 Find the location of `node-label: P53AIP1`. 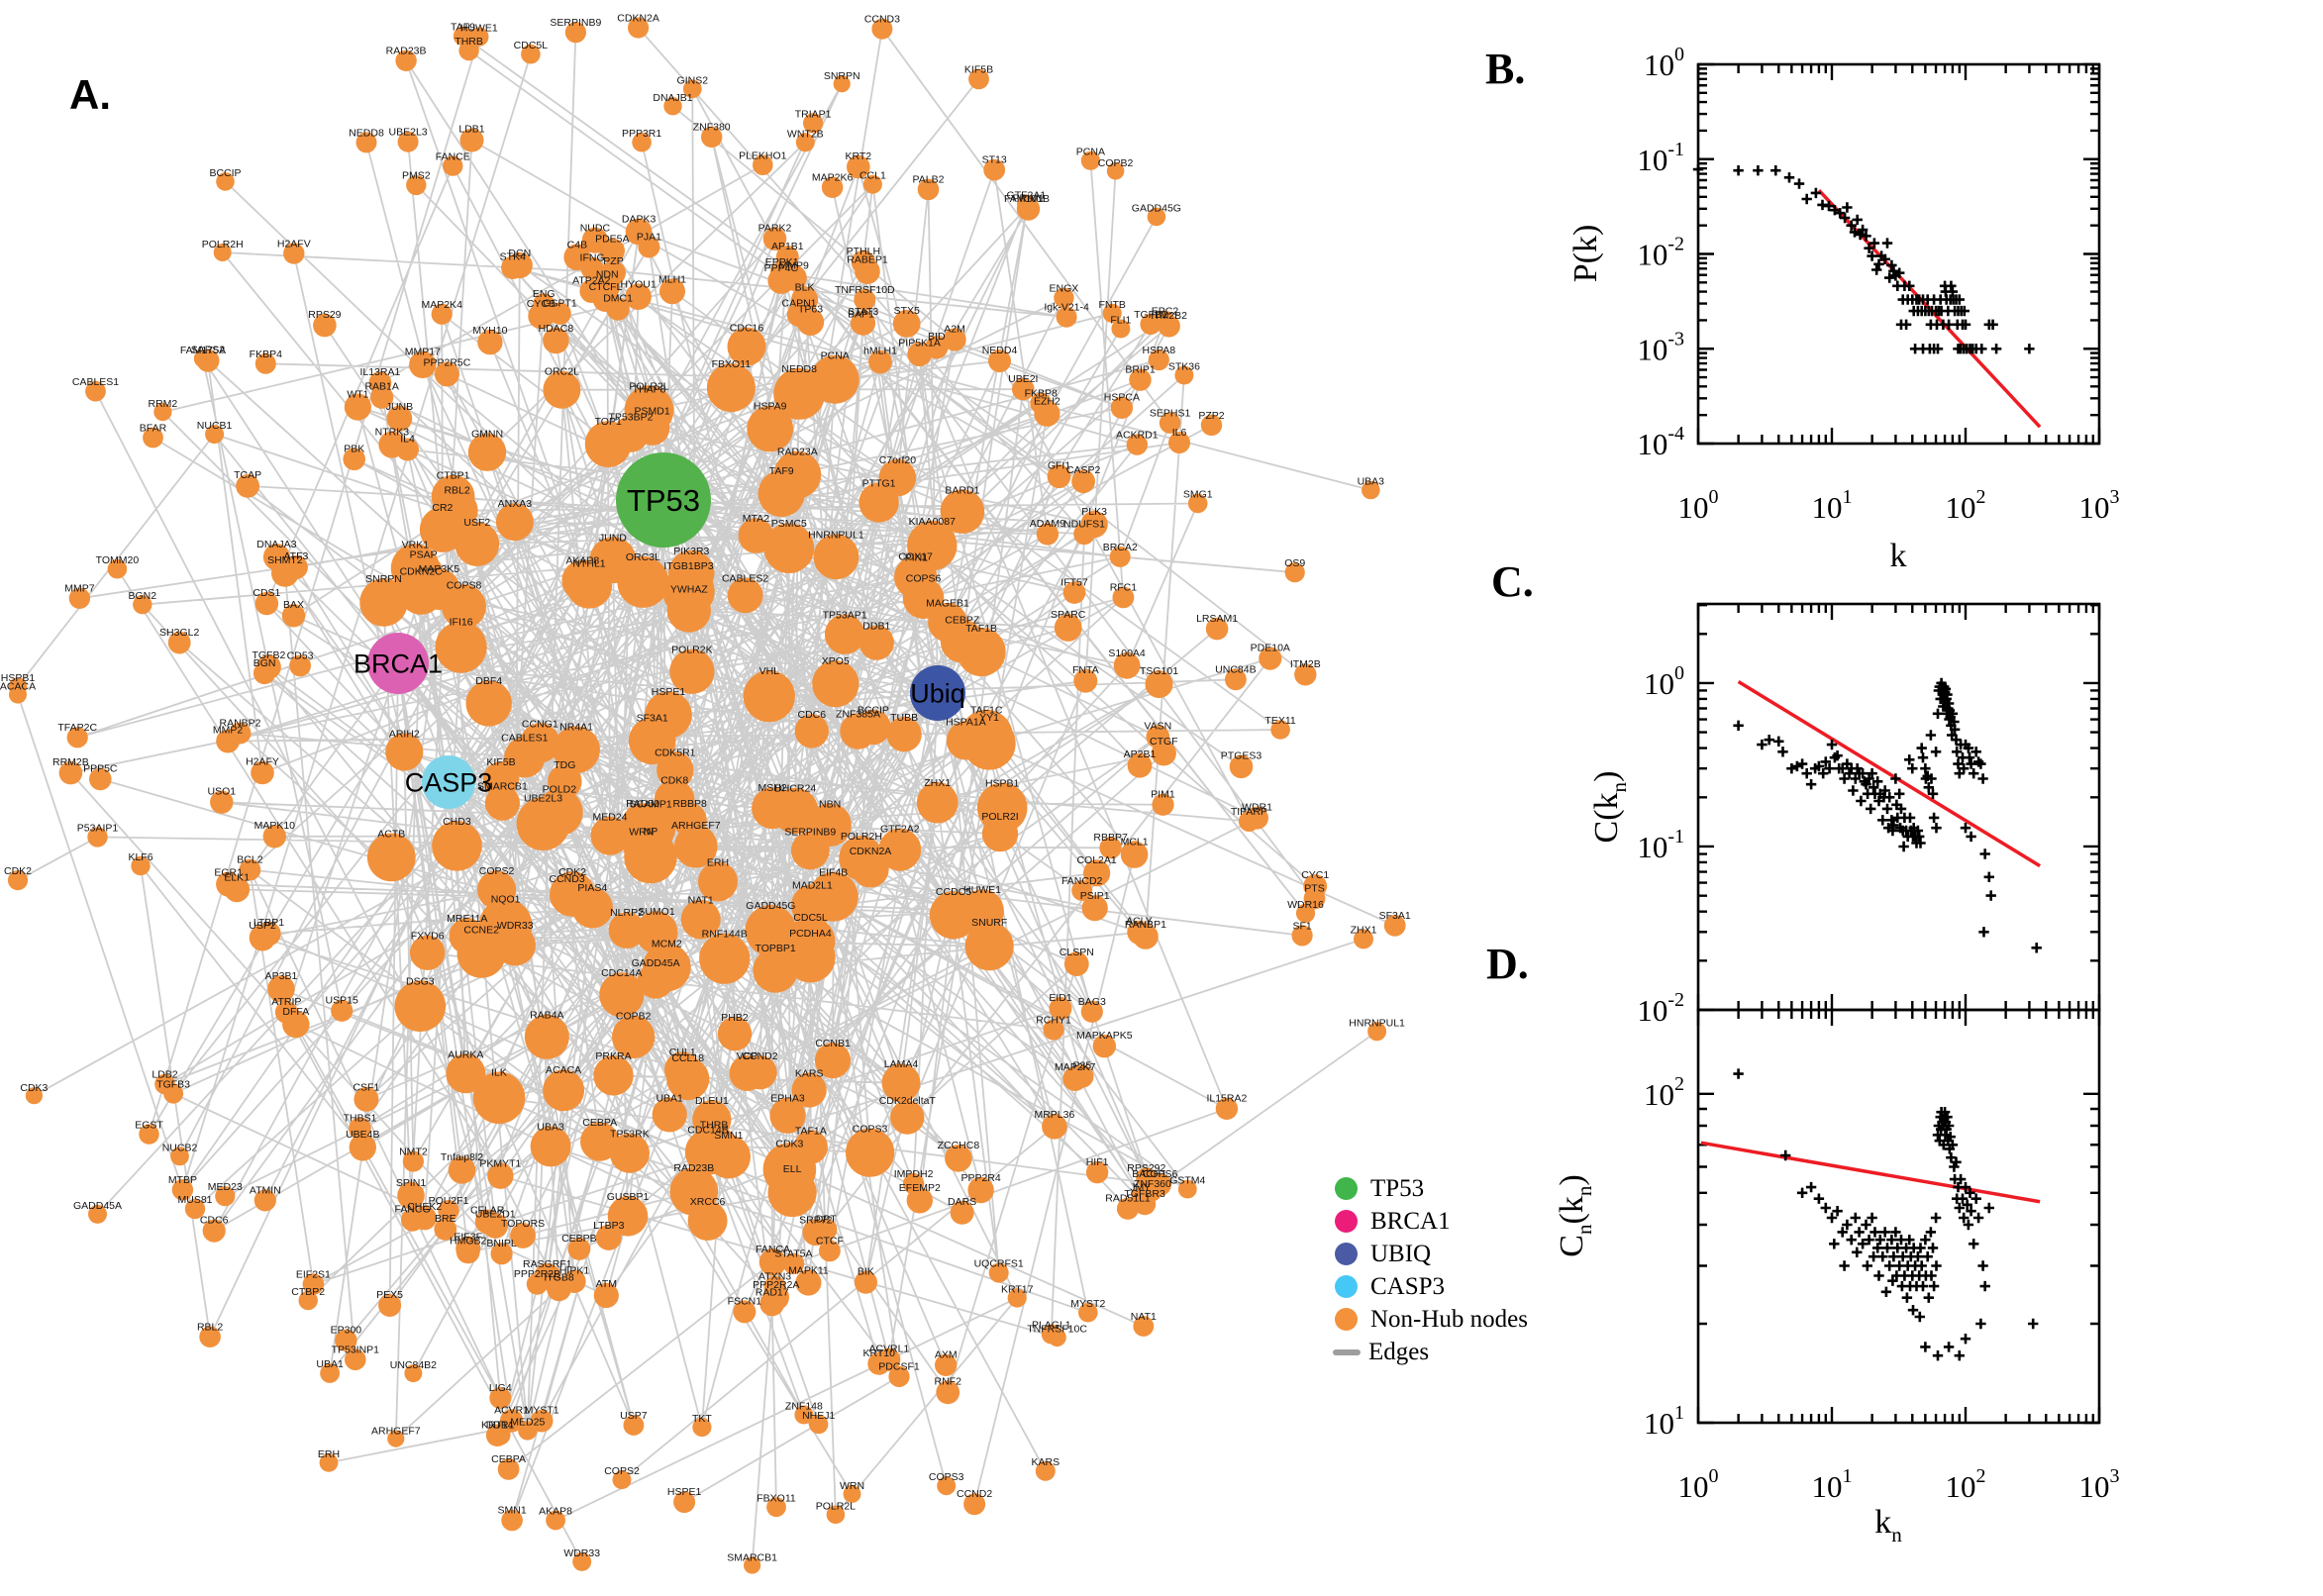

node-label: P53AIP1 is located at coordinates (98, 828).